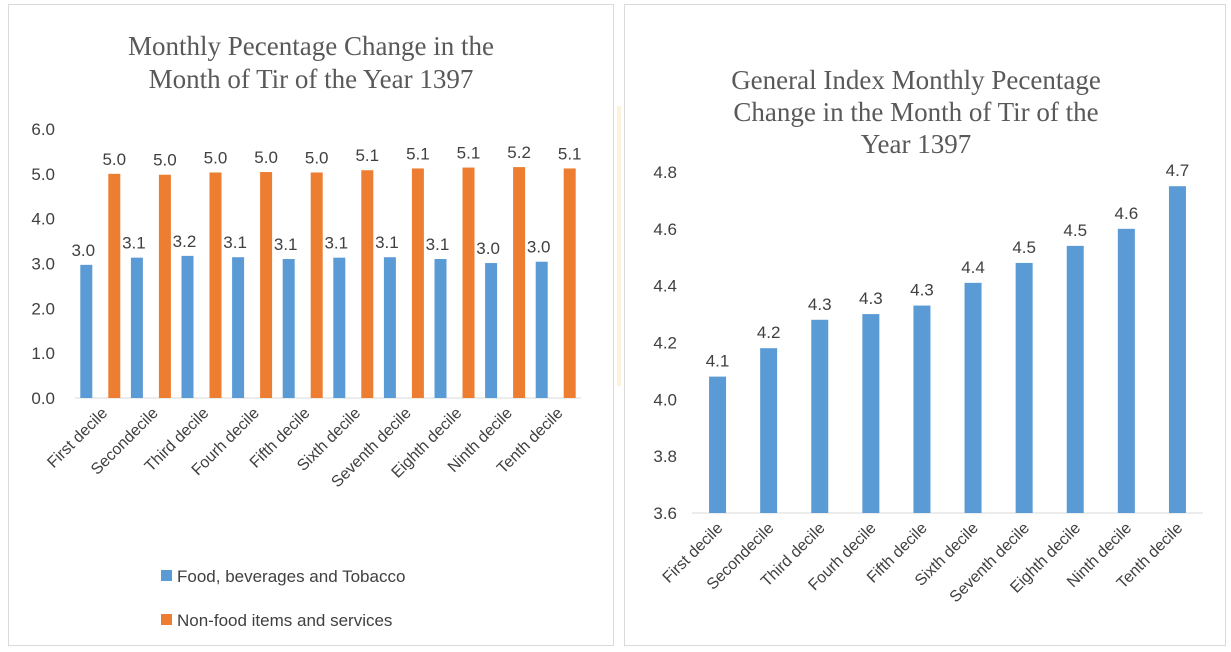 The image size is (1231, 652). Describe the element at coordinates (519, 152) in the screenshot. I see `data-label: 5.2` at that location.